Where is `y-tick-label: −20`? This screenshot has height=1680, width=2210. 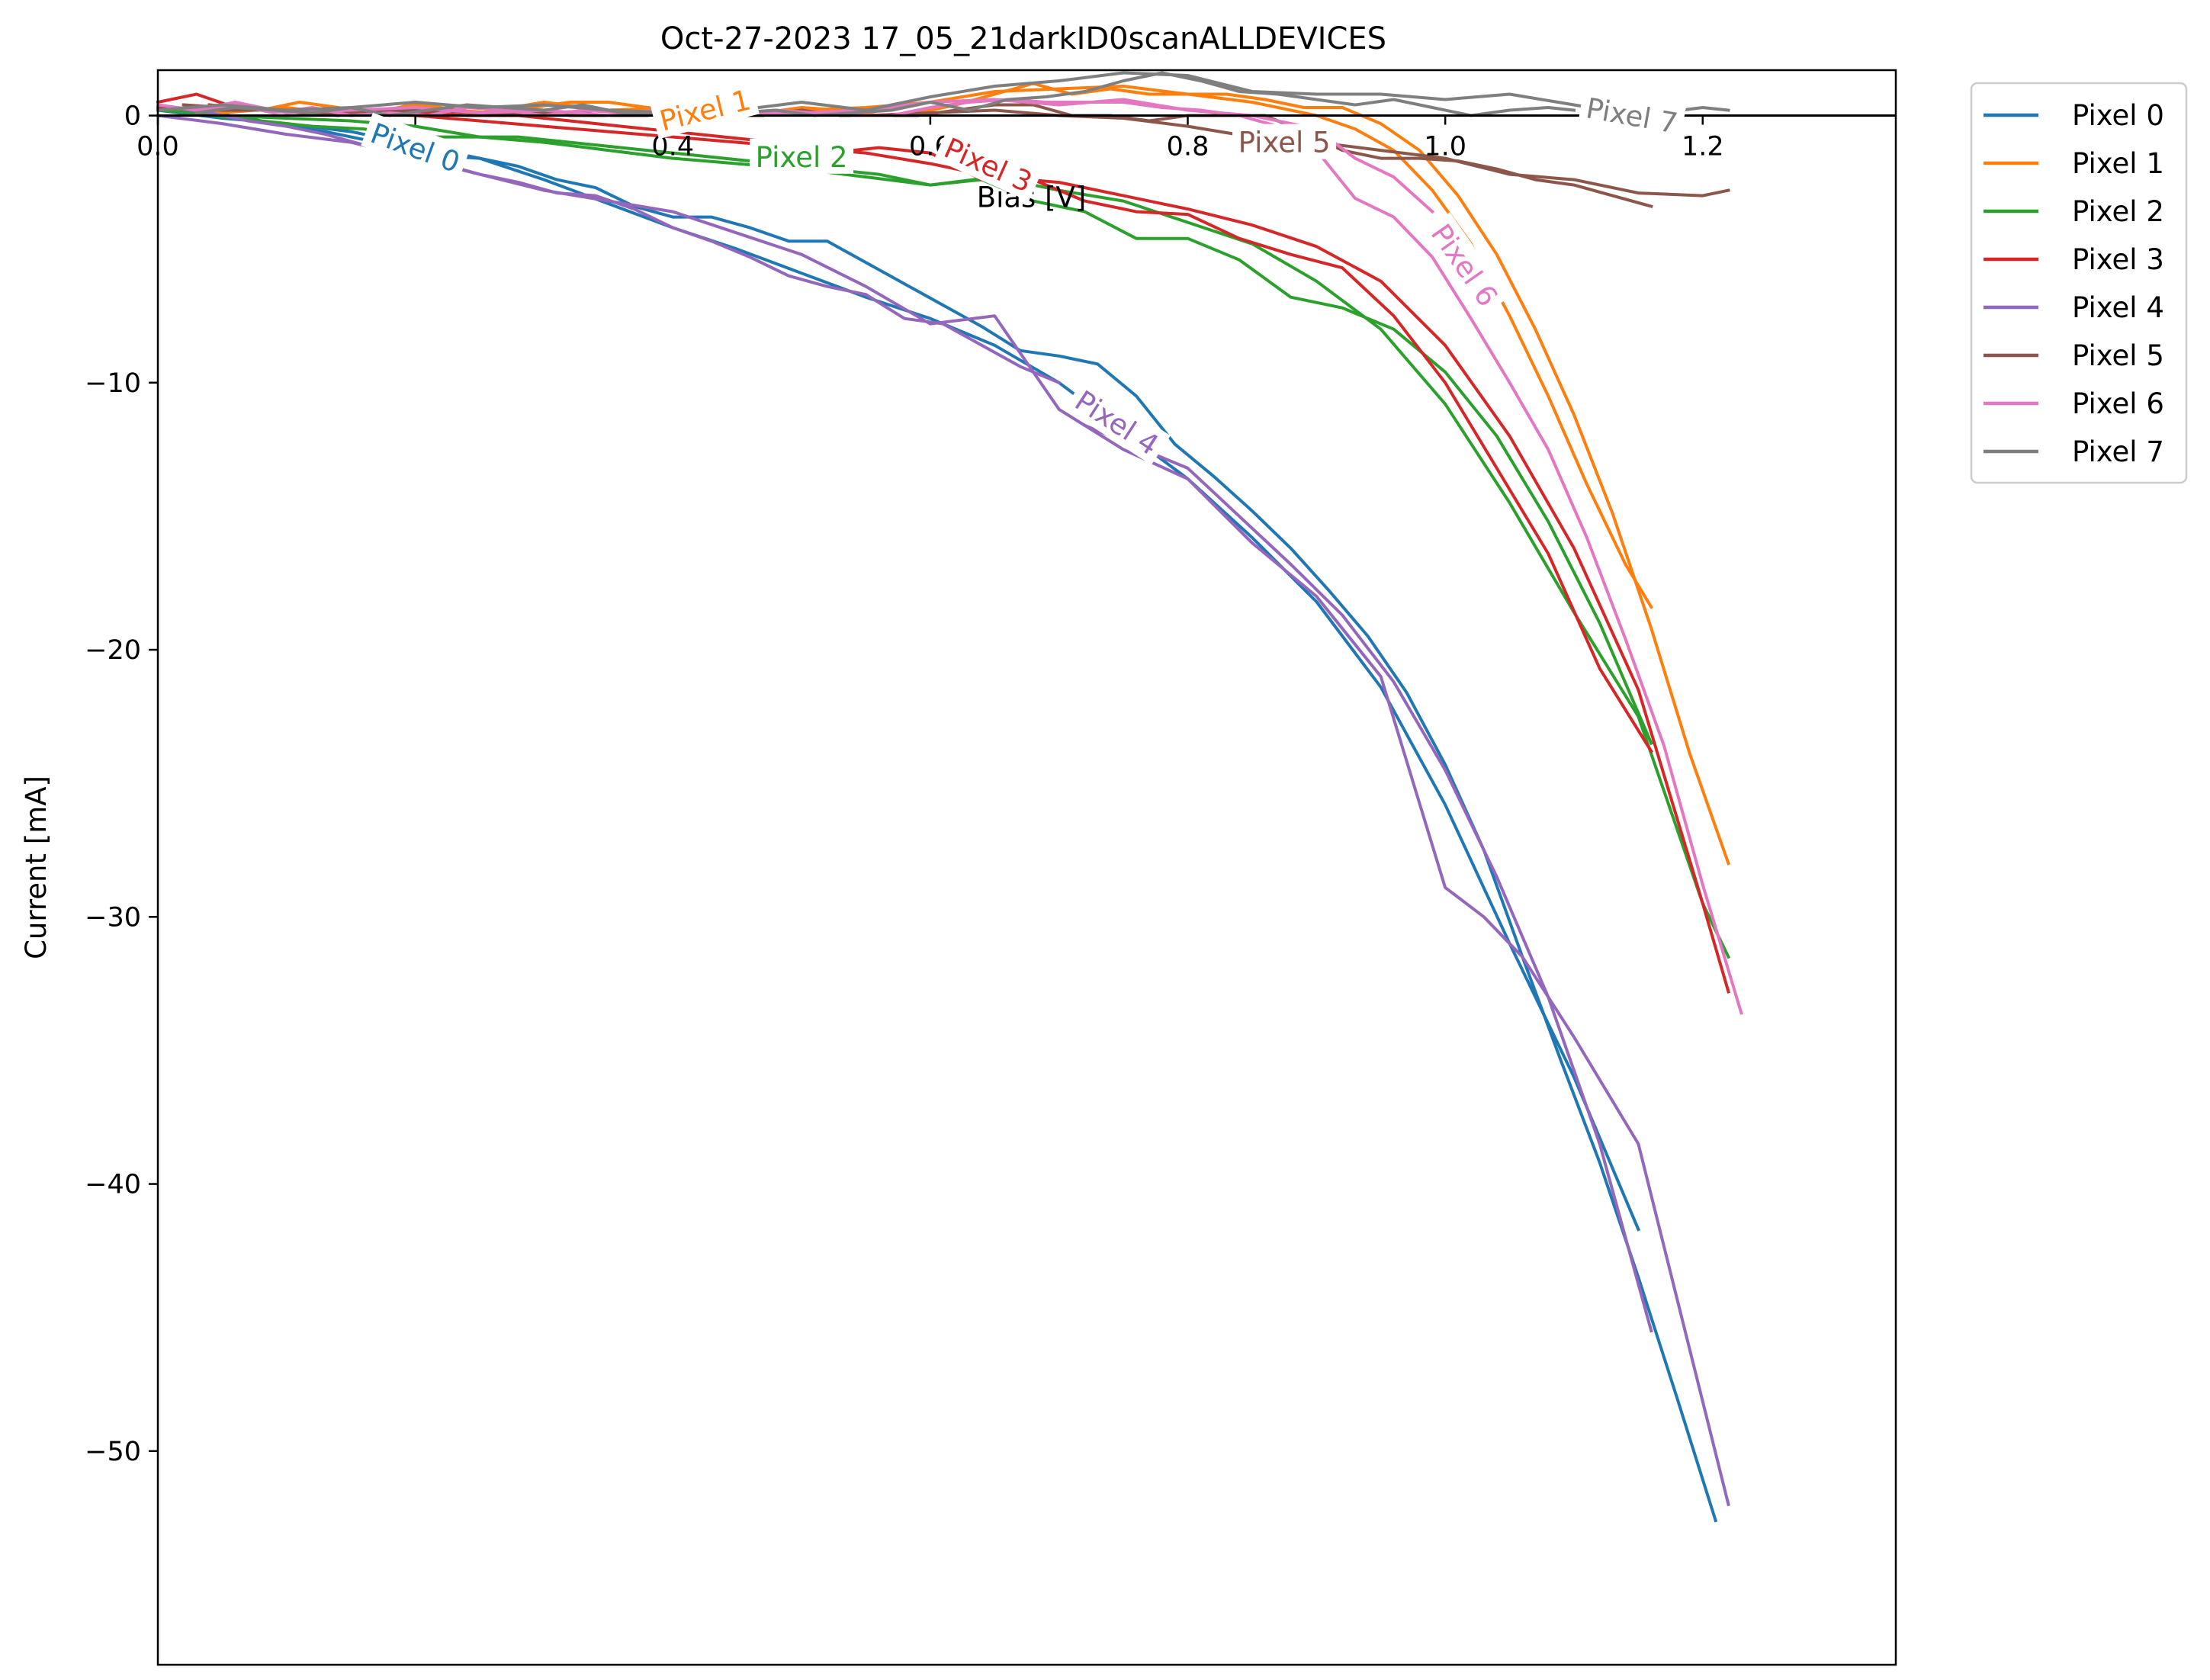 y-tick-label: −20 is located at coordinates (113, 650).